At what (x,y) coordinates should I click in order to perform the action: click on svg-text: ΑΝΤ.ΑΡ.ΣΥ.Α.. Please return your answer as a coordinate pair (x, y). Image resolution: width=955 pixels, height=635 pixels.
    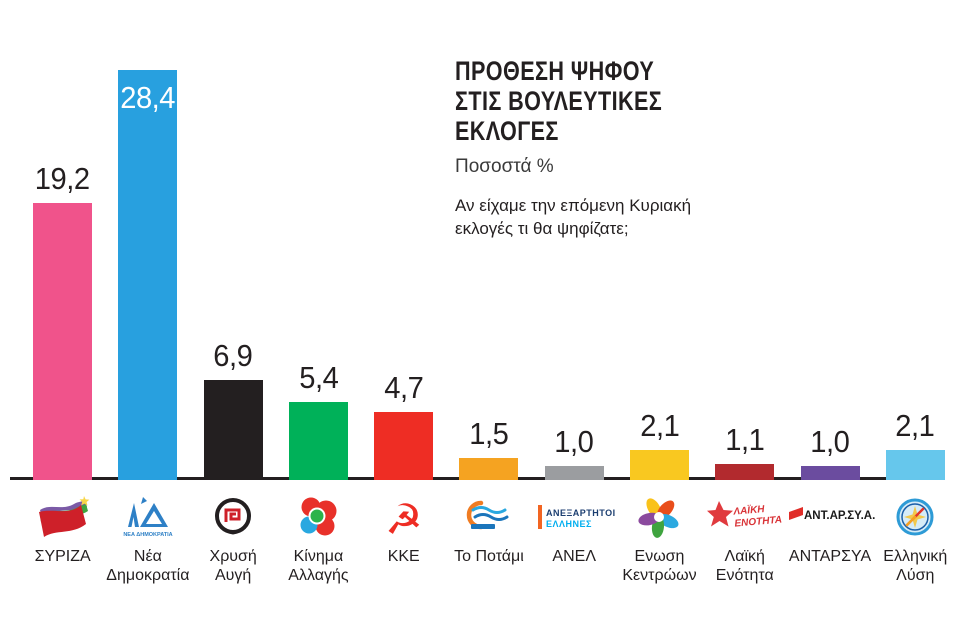
    Looking at the image, I should click on (839, 516).